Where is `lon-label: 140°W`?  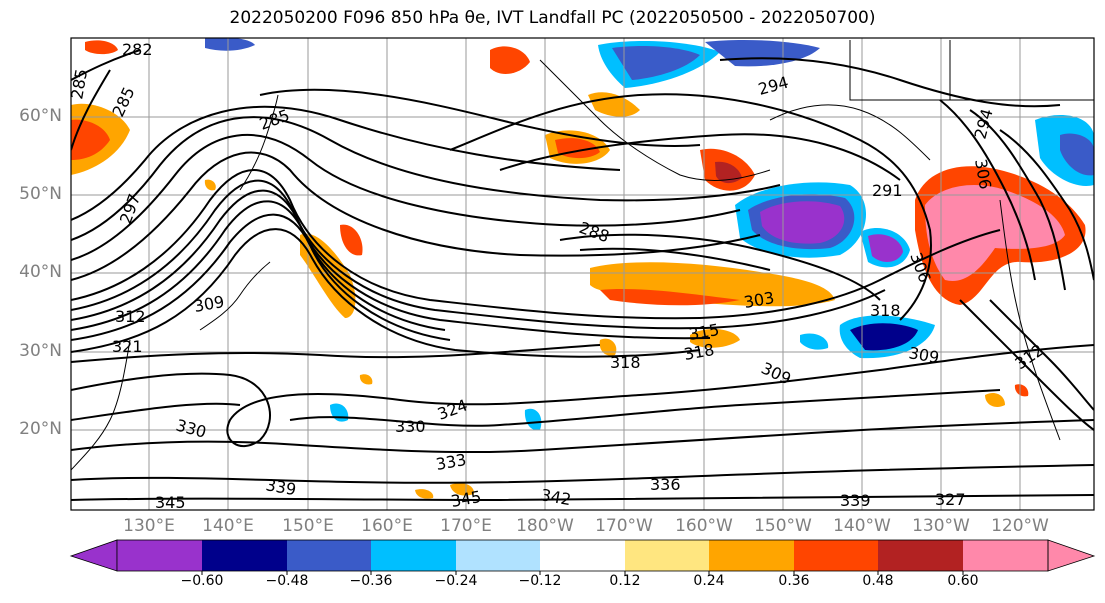 lon-label: 140°W is located at coordinates (862, 526).